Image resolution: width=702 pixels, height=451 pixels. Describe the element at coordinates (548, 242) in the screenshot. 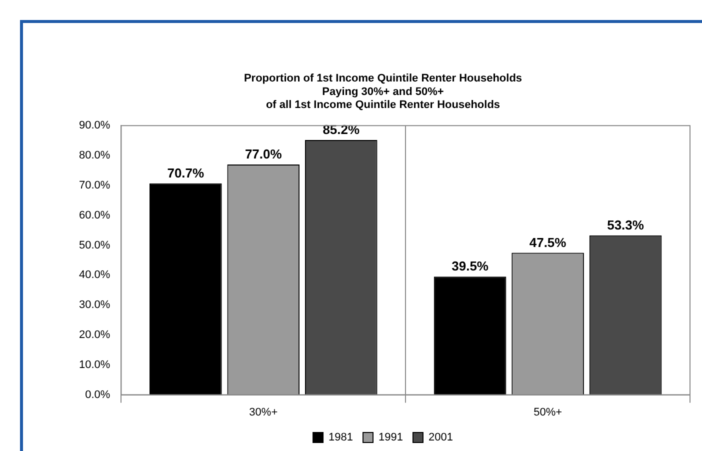

I see `data-label: 47.5%` at that location.